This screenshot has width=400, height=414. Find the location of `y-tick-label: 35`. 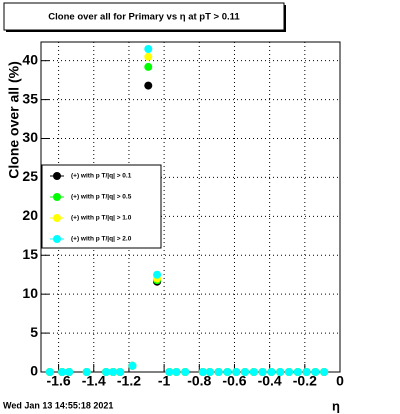

y-tick-label: 35 is located at coordinates (30, 98).